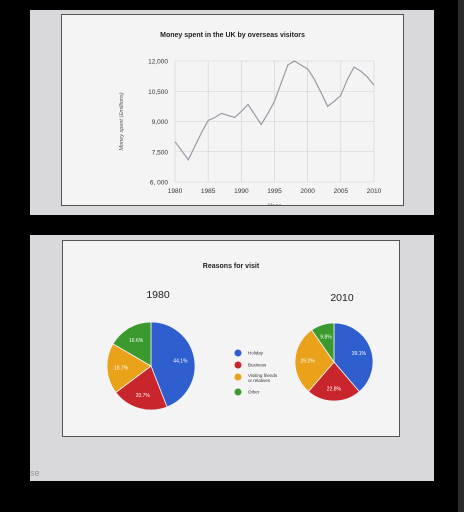 The height and width of the screenshot is (512, 464). I want to click on x-tick-label: 1990, so click(241, 191).